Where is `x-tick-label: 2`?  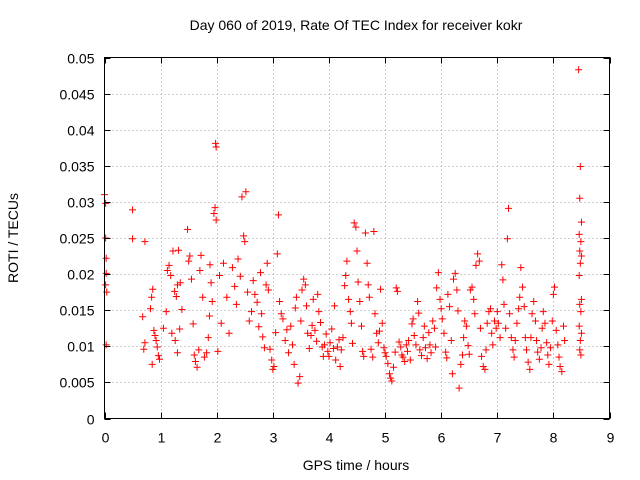 x-tick-label: 2 is located at coordinates (218, 438).